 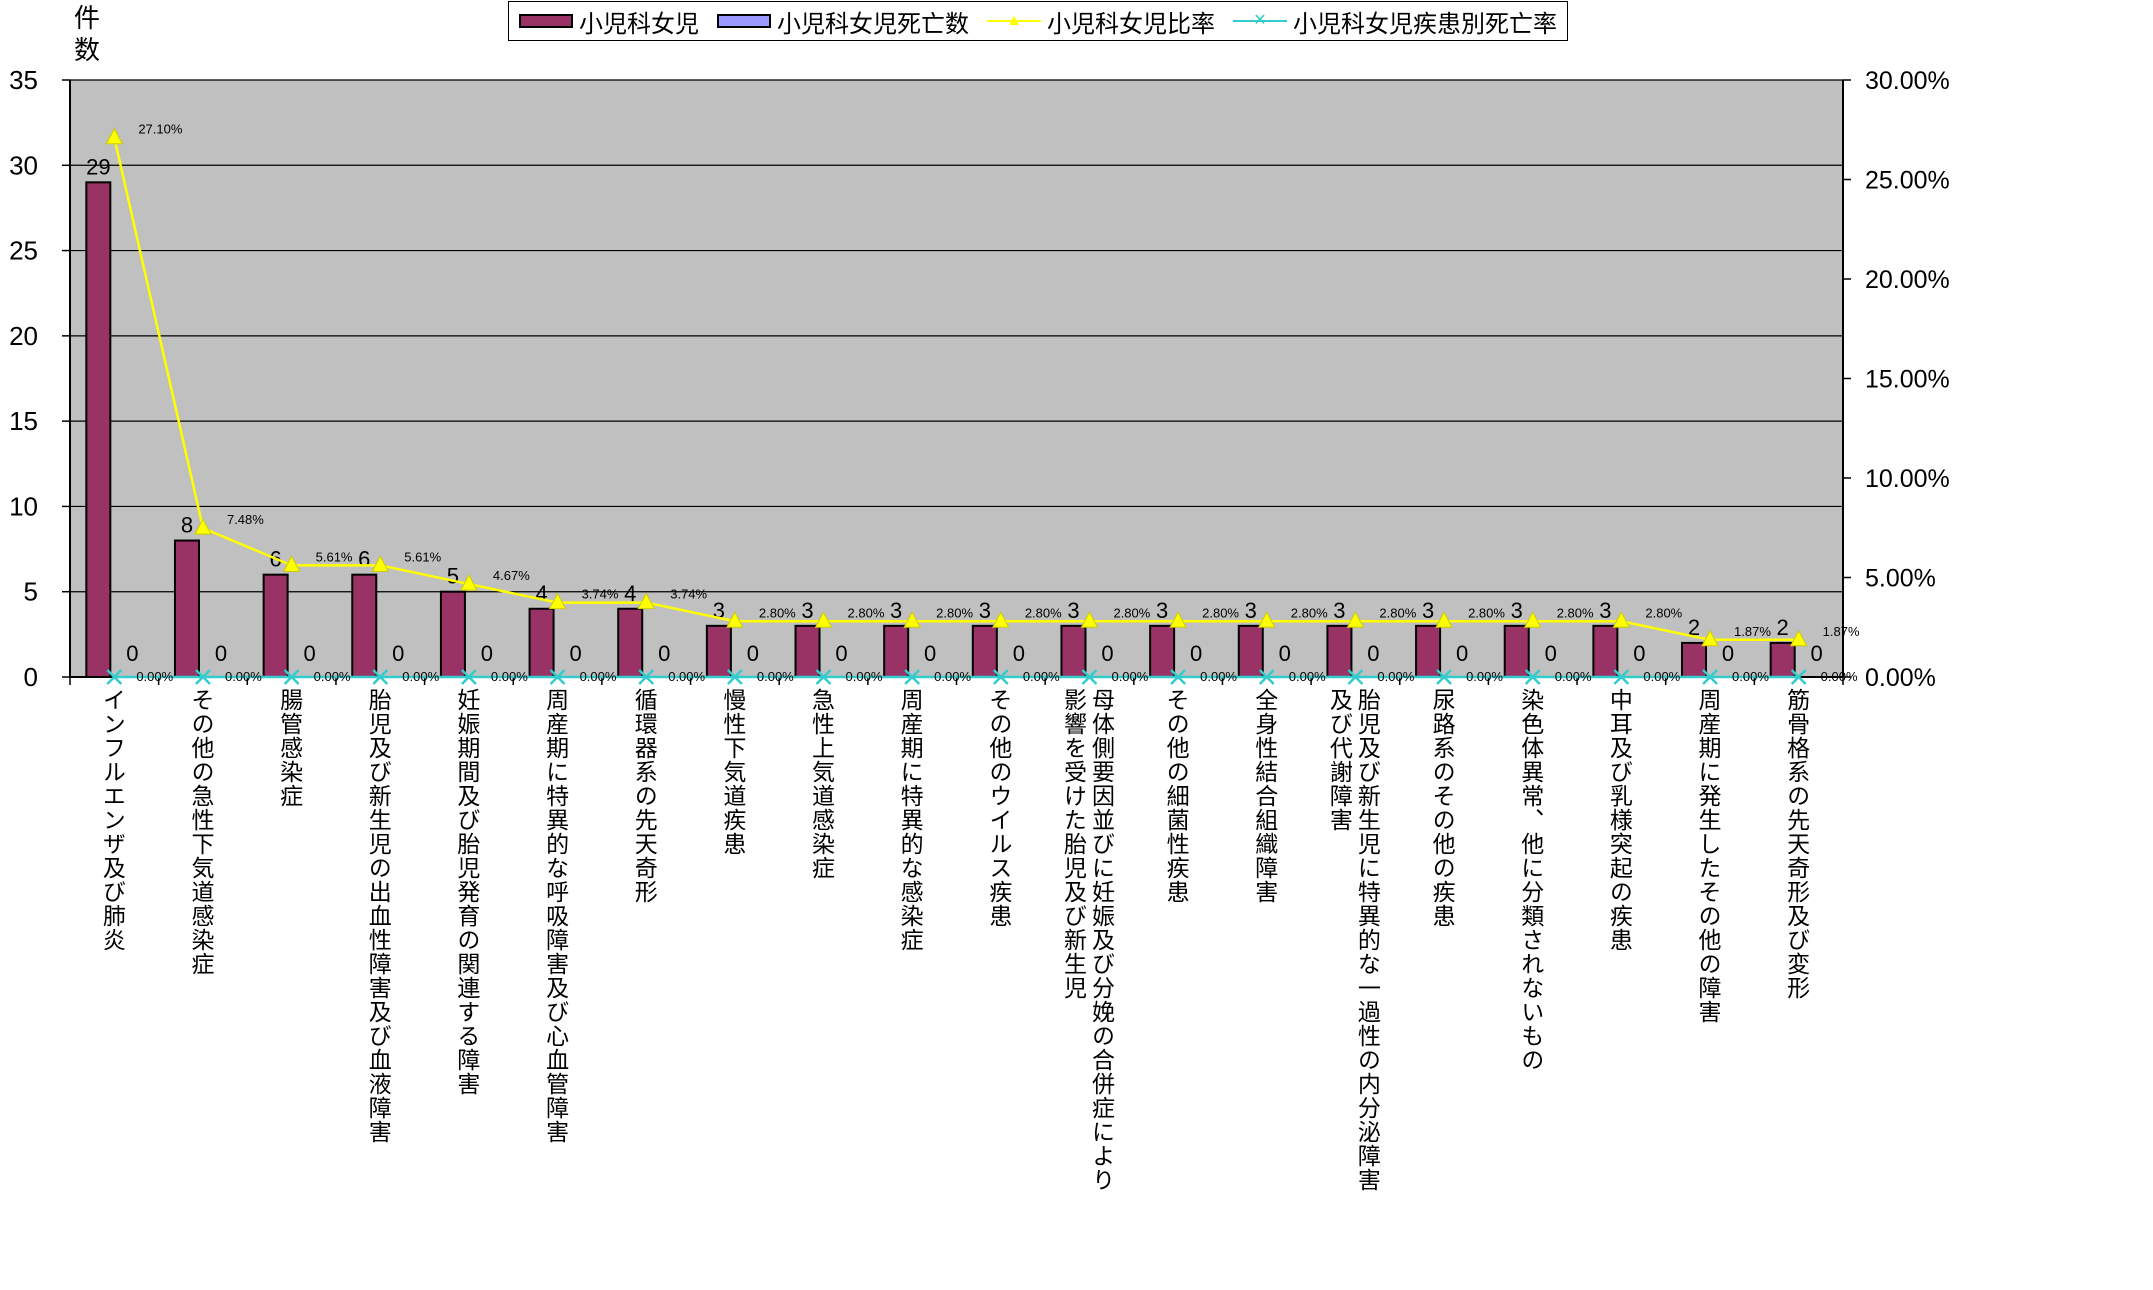 What do you see at coordinates (1907, 181) in the screenshot?
I see `y2-tick-label: 25.00%` at bounding box center [1907, 181].